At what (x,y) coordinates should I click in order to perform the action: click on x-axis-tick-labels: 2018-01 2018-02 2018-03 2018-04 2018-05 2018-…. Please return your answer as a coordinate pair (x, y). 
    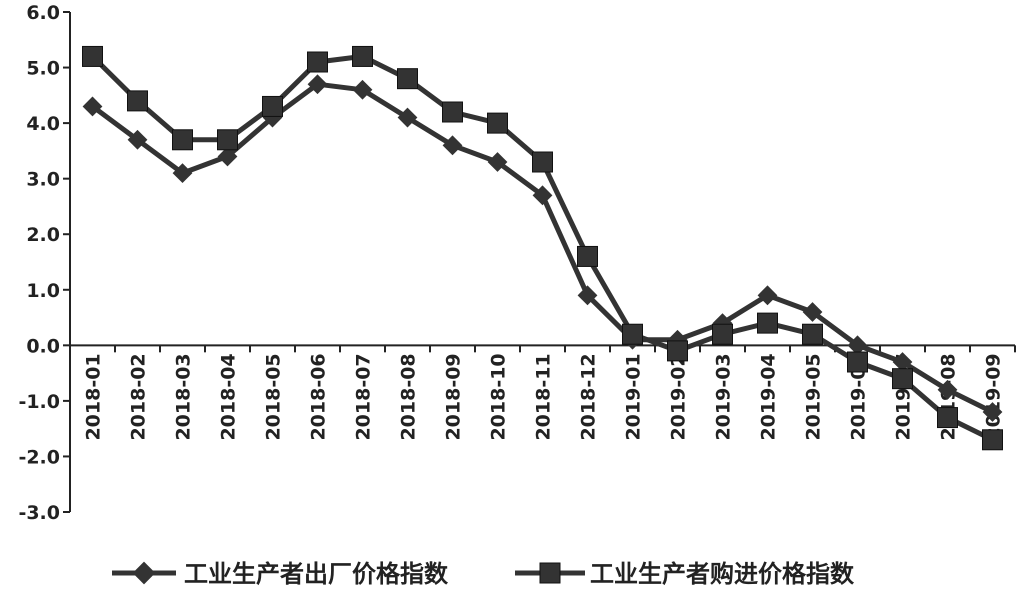
    Looking at the image, I should click on (544, 396).